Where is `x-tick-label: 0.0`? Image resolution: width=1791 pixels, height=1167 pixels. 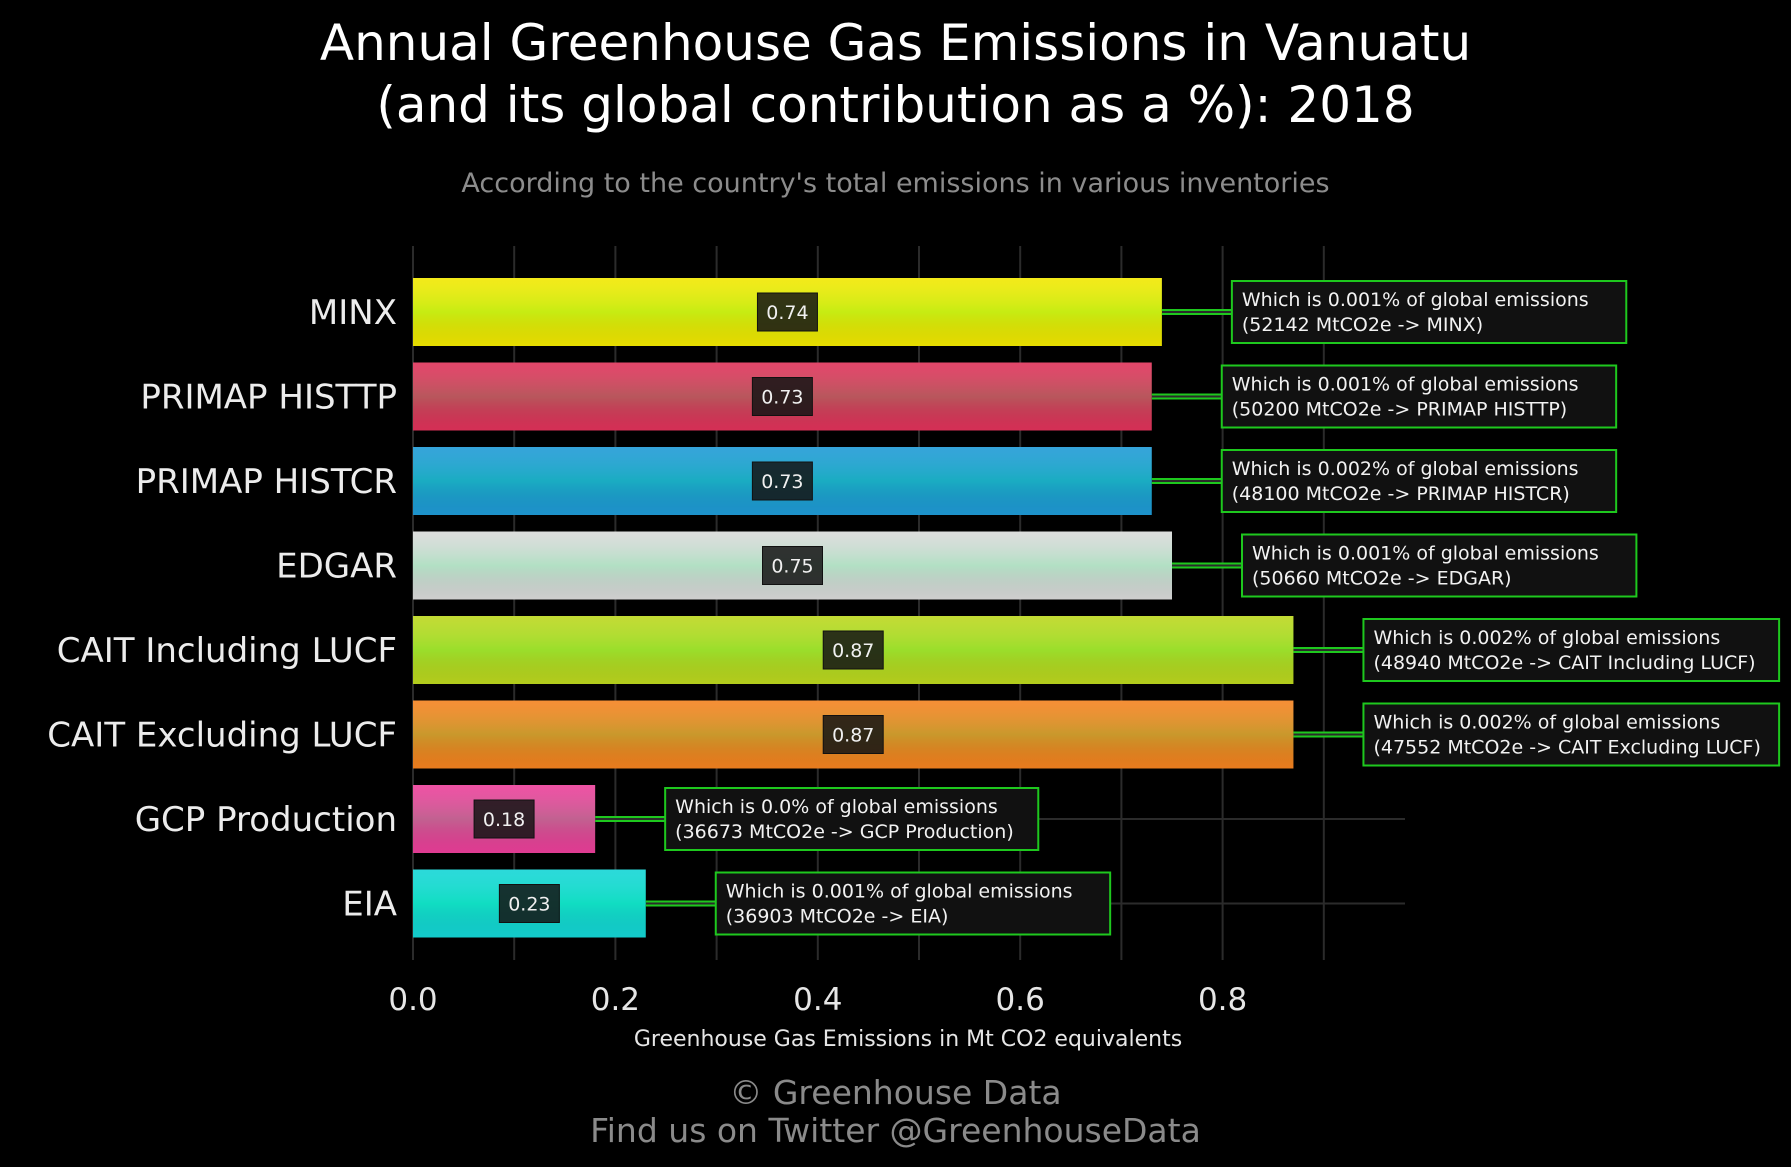 x-tick-label: 0.0 is located at coordinates (412, 1000).